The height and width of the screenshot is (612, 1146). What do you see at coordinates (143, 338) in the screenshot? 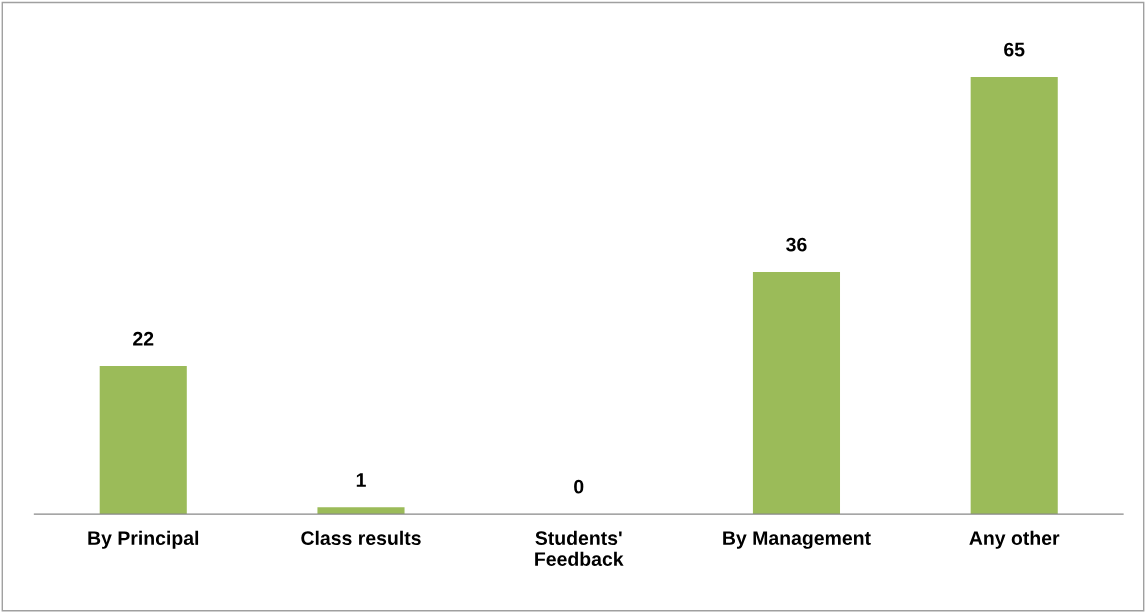
I see `data-label: 22` at bounding box center [143, 338].